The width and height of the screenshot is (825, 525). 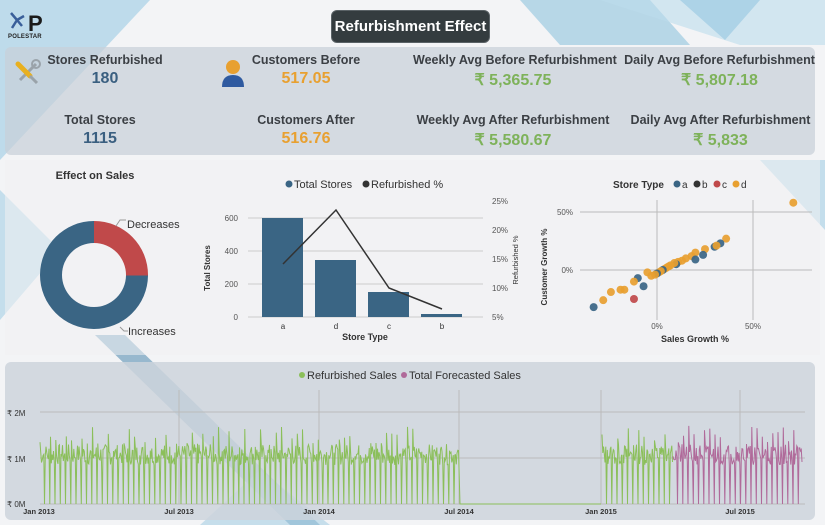 What do you see at coordinates (407, 185) in the screenshot?
I see `legend-refurbished-pct: Refurbished %` at bounding box center [407, 185].